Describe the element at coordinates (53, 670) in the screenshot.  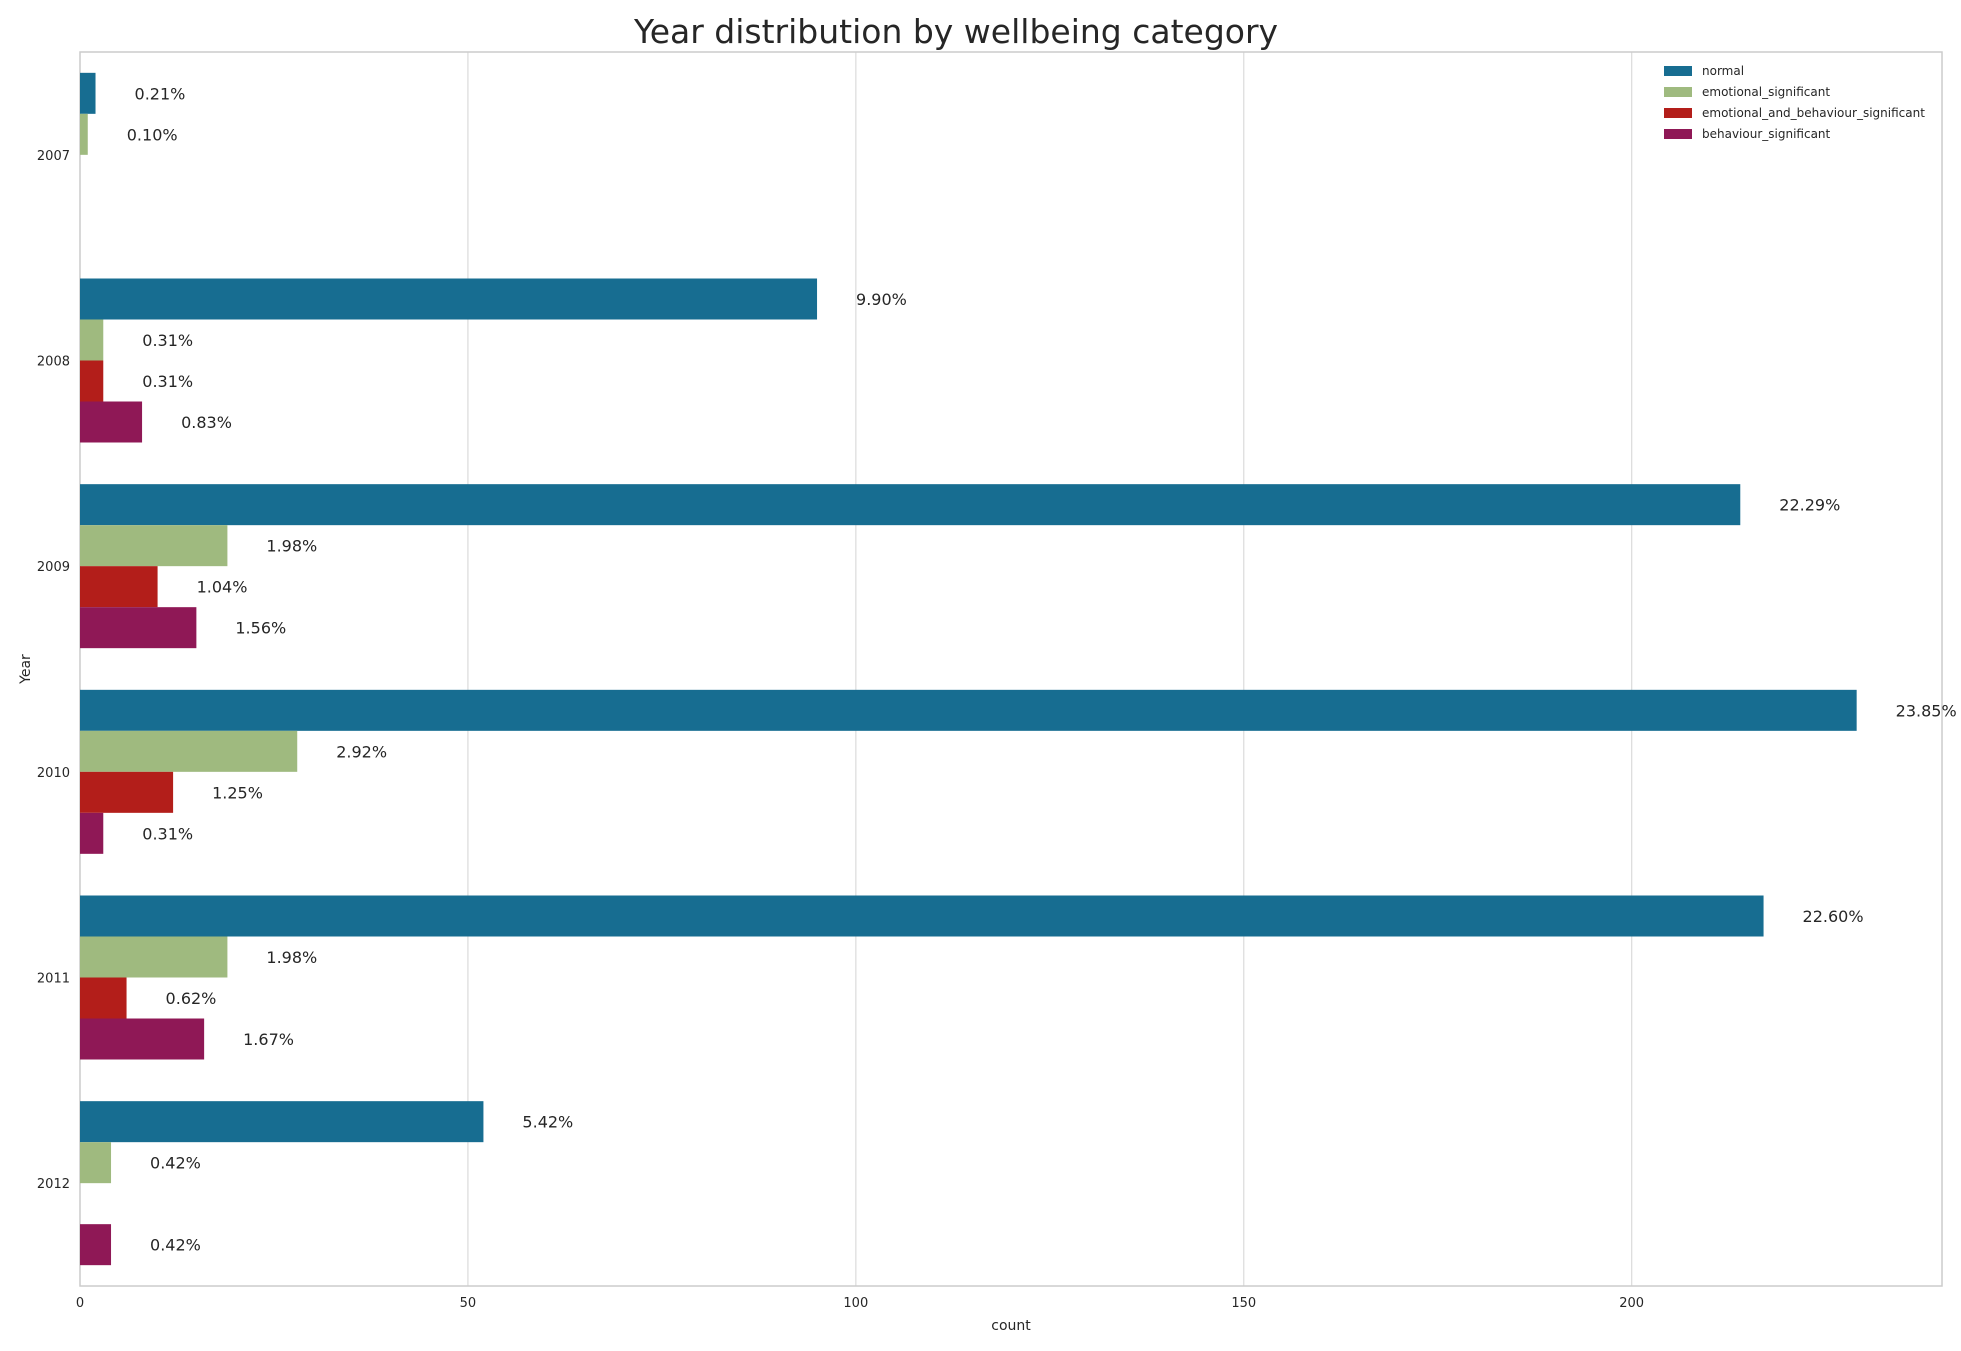
I see `y-tick-labels: 2007 2008 2009 2010 2011 2012` at that location.